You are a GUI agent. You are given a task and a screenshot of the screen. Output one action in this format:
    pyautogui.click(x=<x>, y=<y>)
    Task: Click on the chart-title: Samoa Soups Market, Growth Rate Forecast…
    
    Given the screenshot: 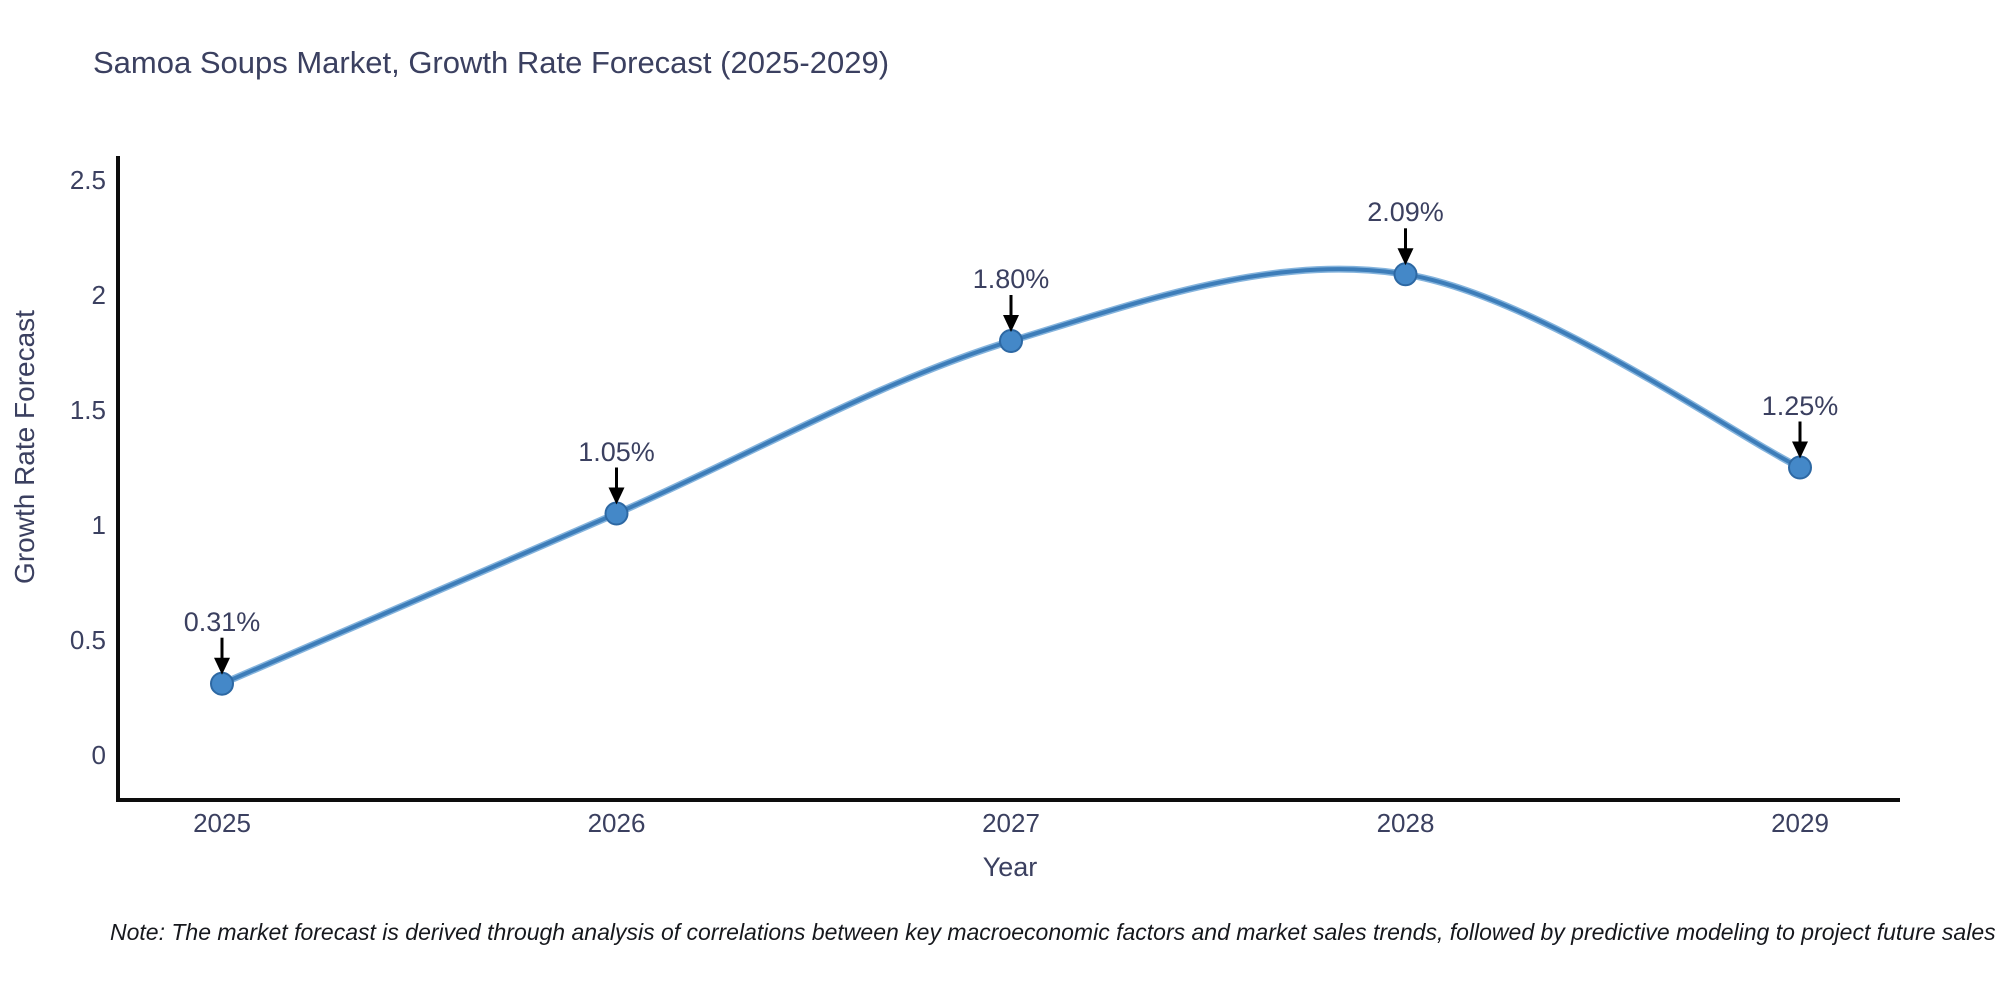 What is the action you would take?
    pyautogui.click(x=491, y=62)
    